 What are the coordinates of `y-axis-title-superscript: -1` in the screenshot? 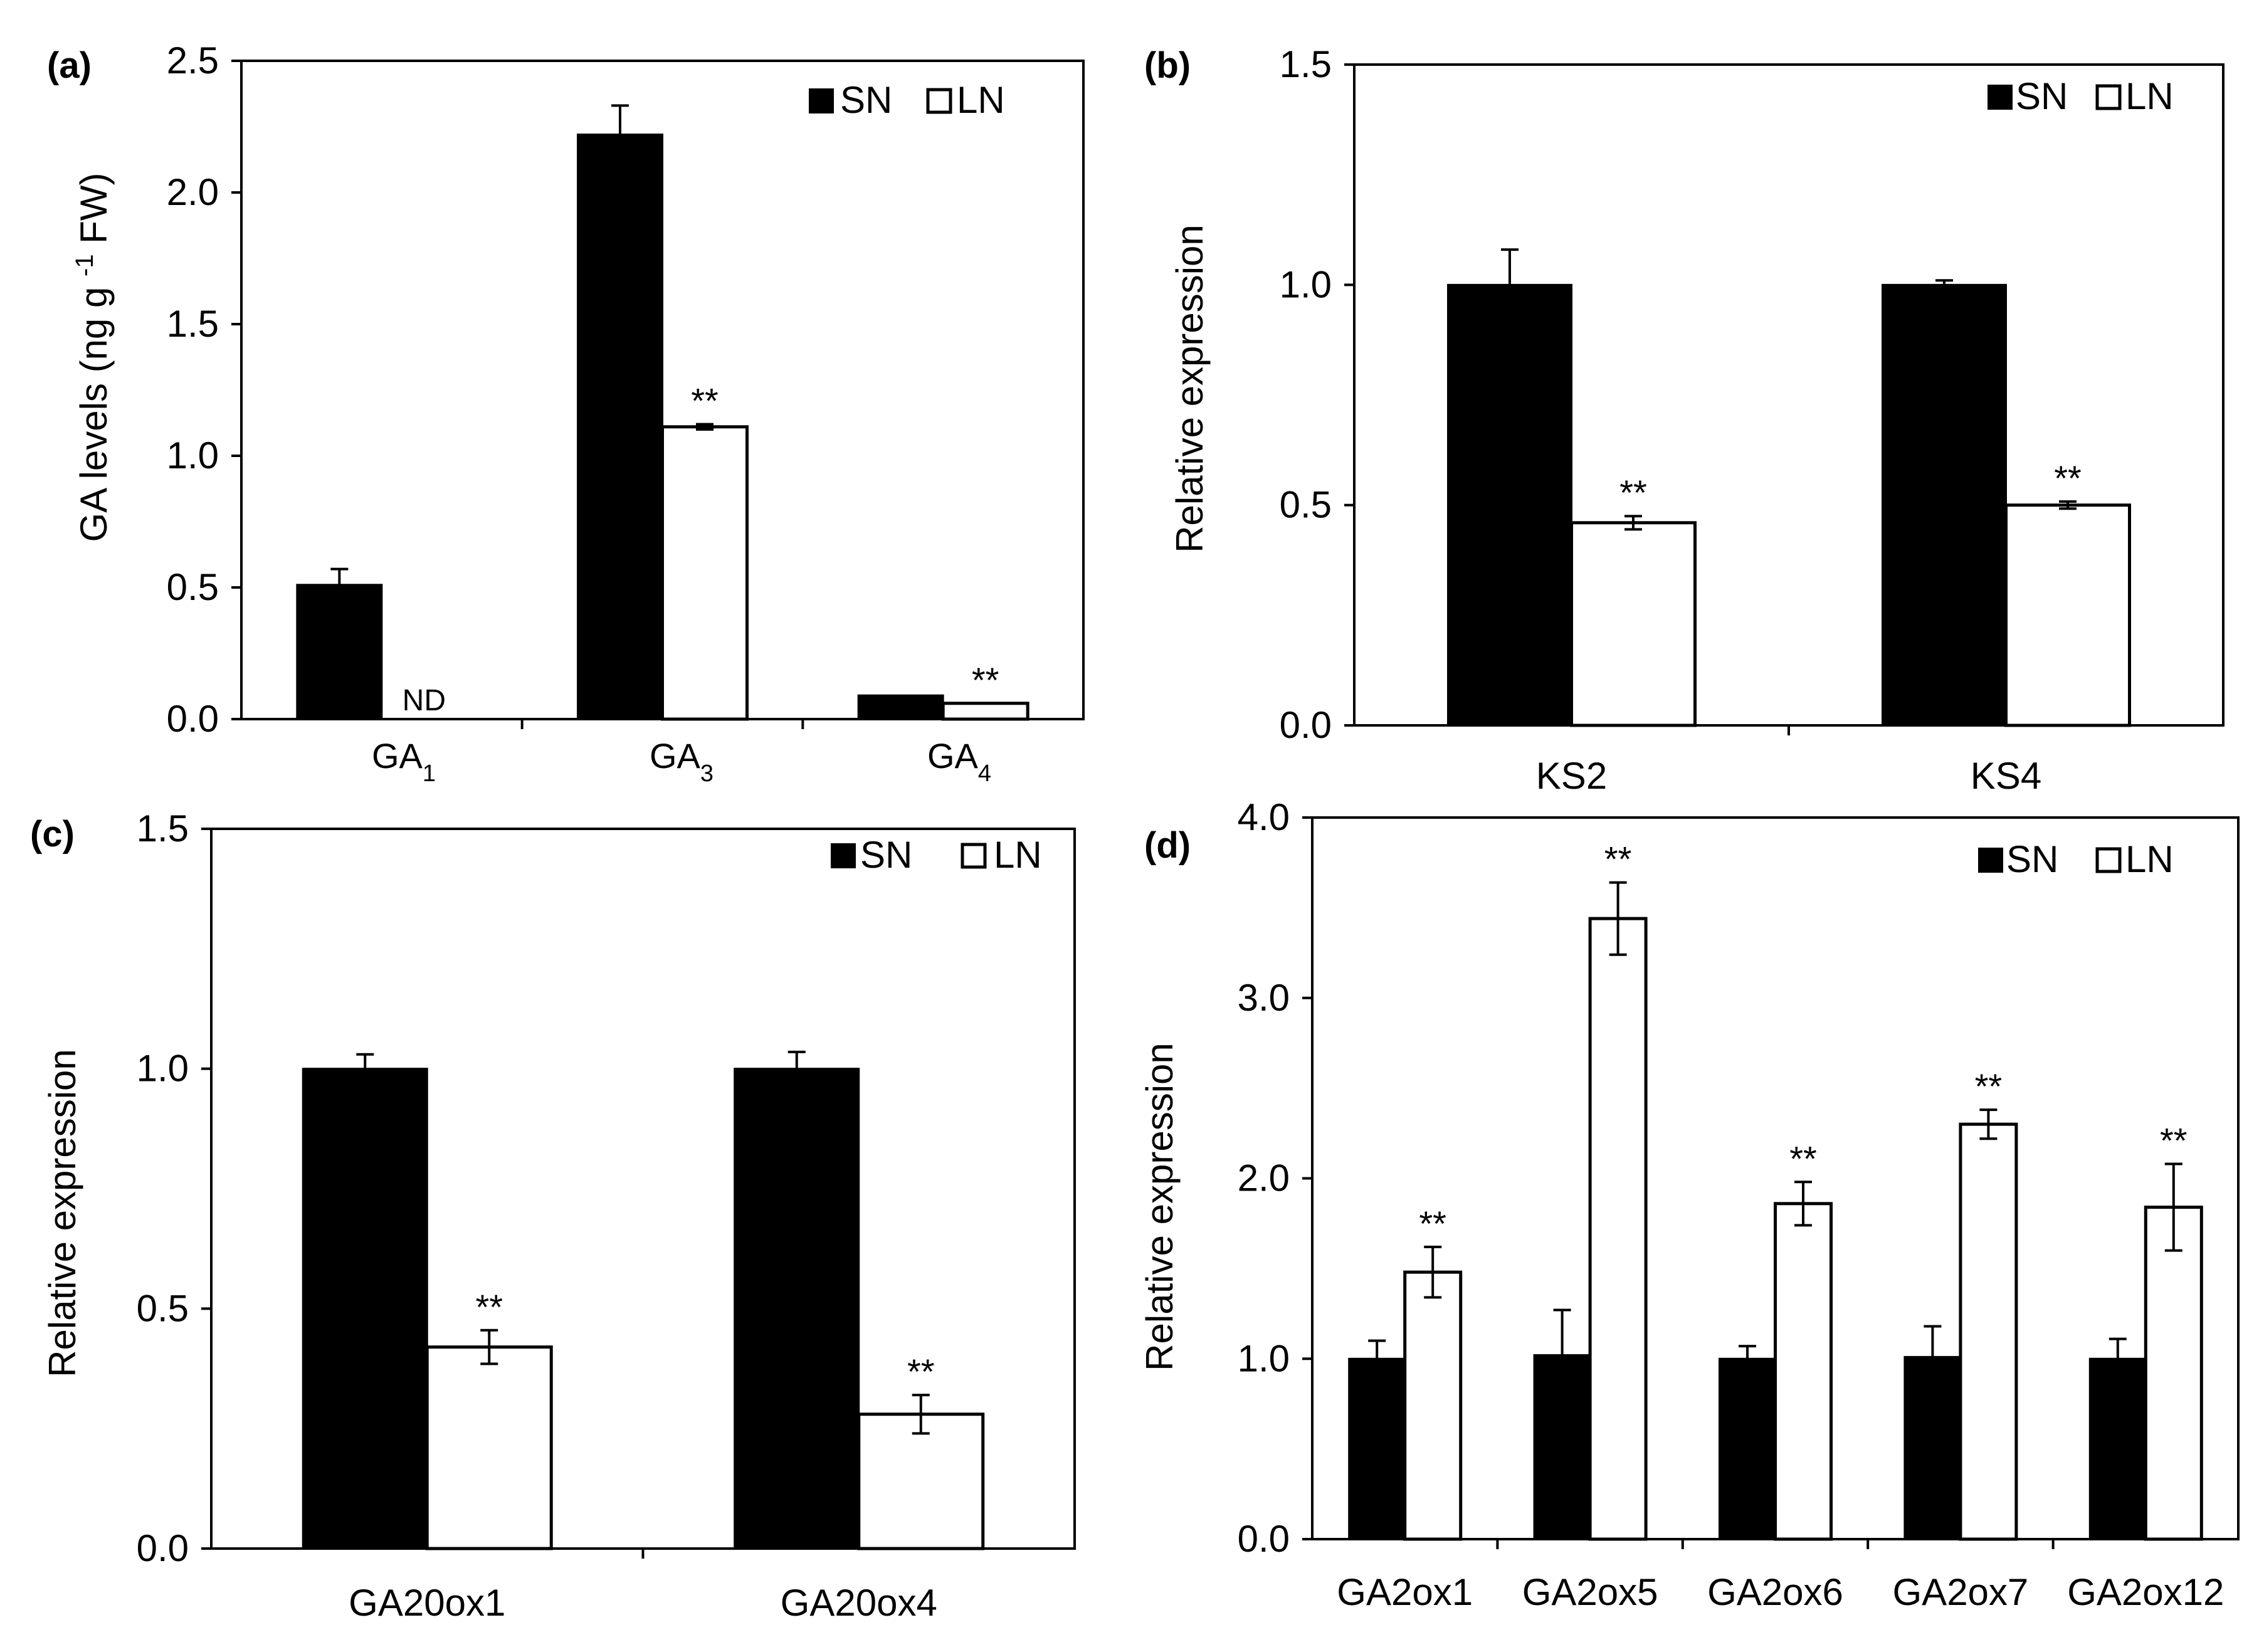 It's located at (84, 265).